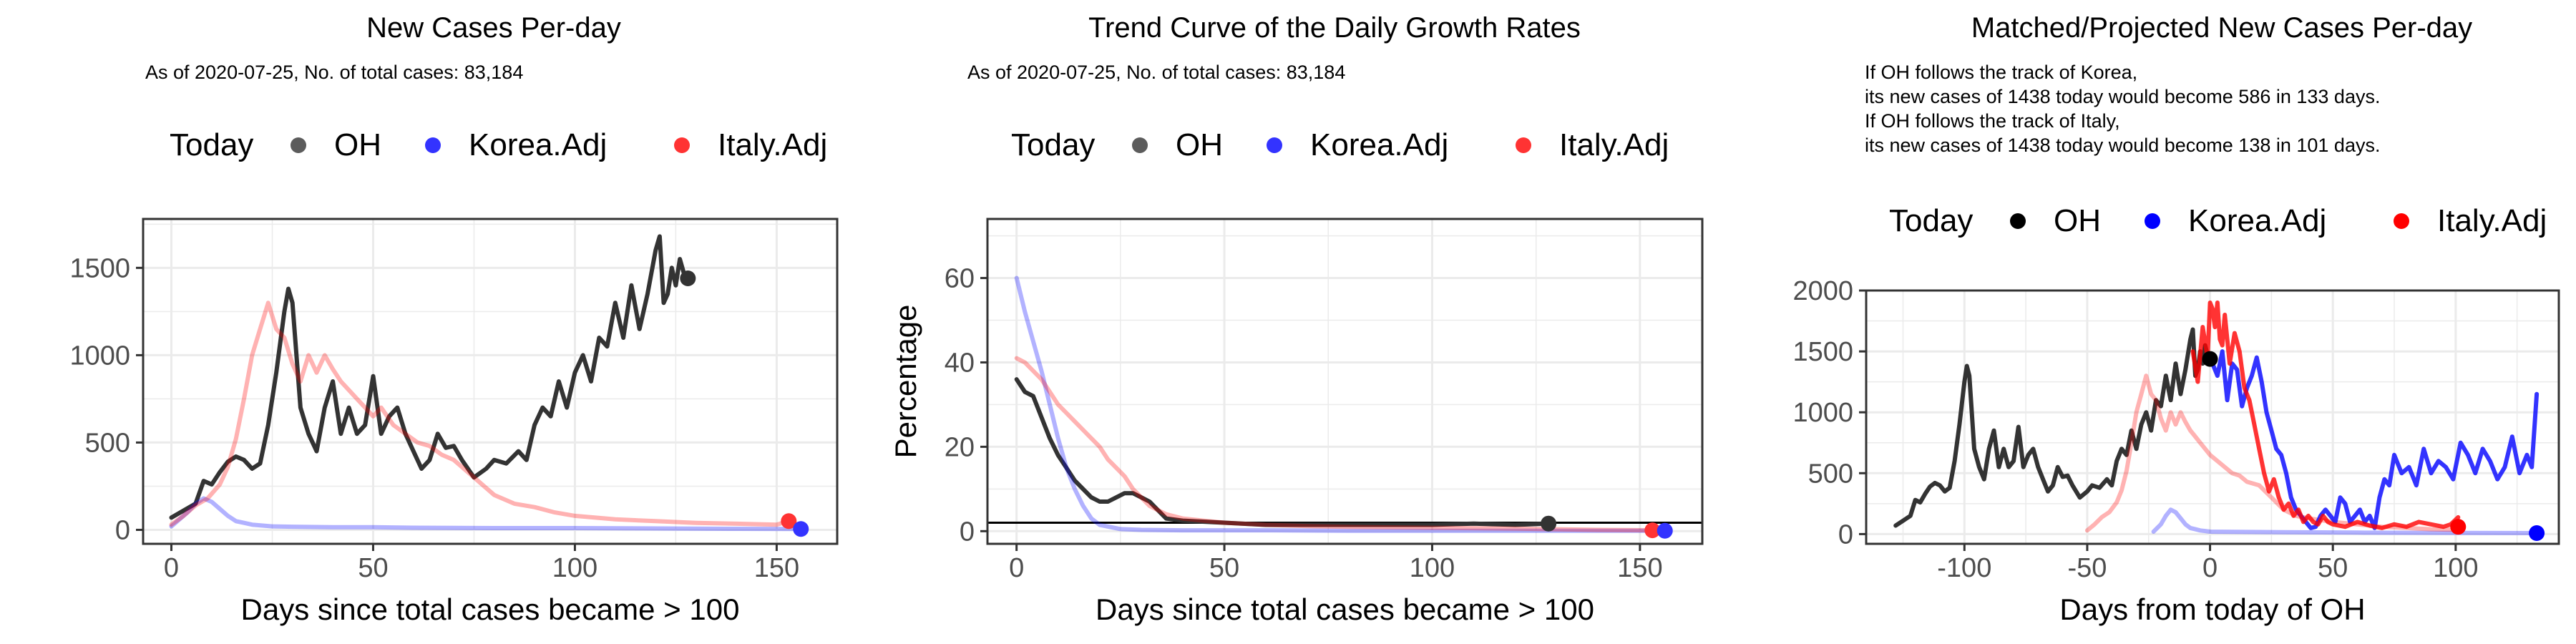 Image resolution: width=2576 pixels, height=644 pixels. What do you see at coordinates (960, 363) in the screenshot?
I see `y-tick-label: 40` at bounding box center [960, 363].